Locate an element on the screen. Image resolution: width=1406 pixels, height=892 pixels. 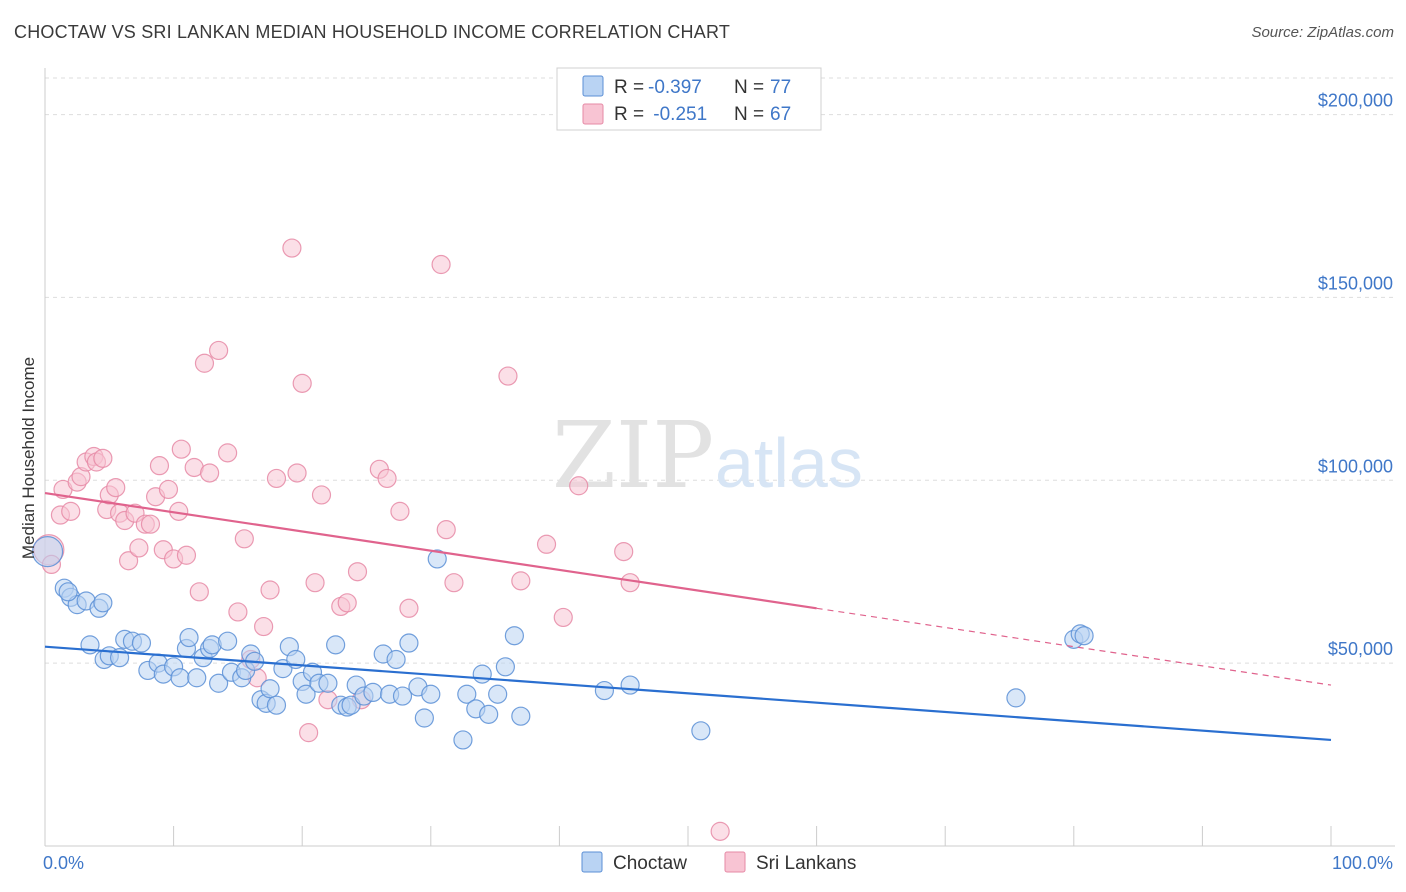
x-tick-labels: 0.0% 100.0% is located at coordinates (718, 863).